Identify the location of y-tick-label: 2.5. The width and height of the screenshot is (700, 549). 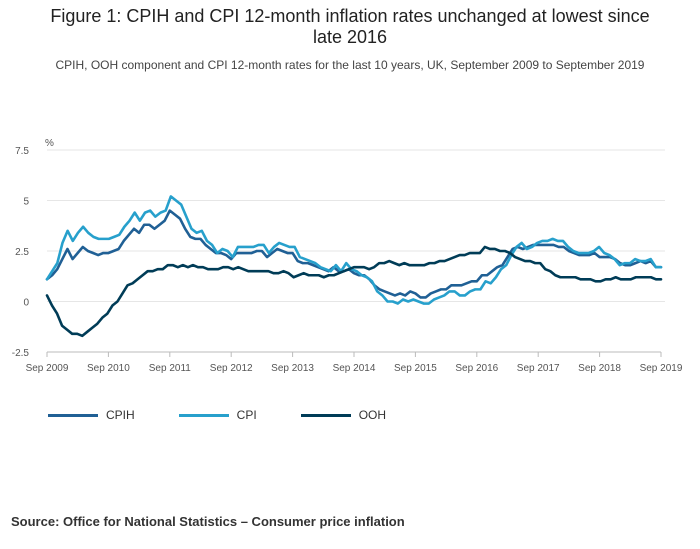
(22, 252).